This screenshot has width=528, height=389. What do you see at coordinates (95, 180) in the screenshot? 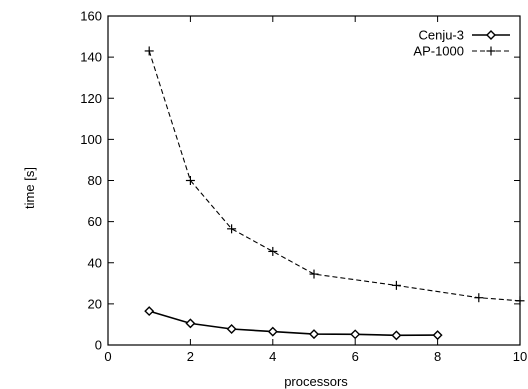
I see `y-tick-label: 80` at bounding box center [95, 180].